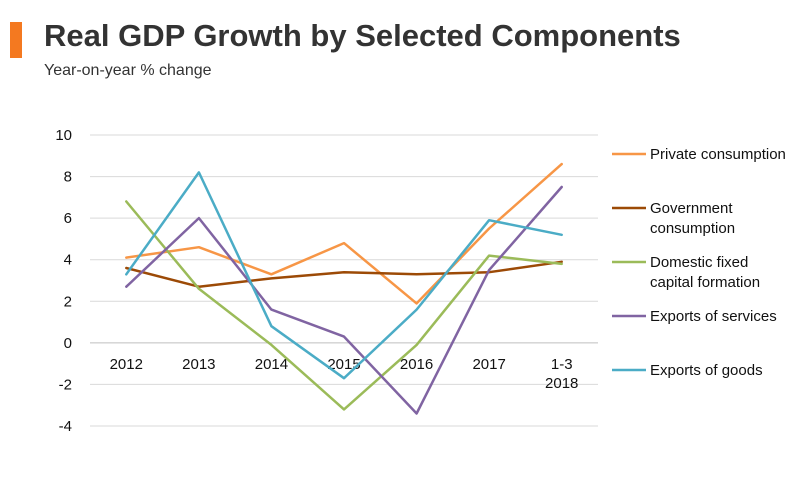  Describe the element at coordinates (126, 364) in the screenshot. I see `x-tick-label: 2012` at that location.